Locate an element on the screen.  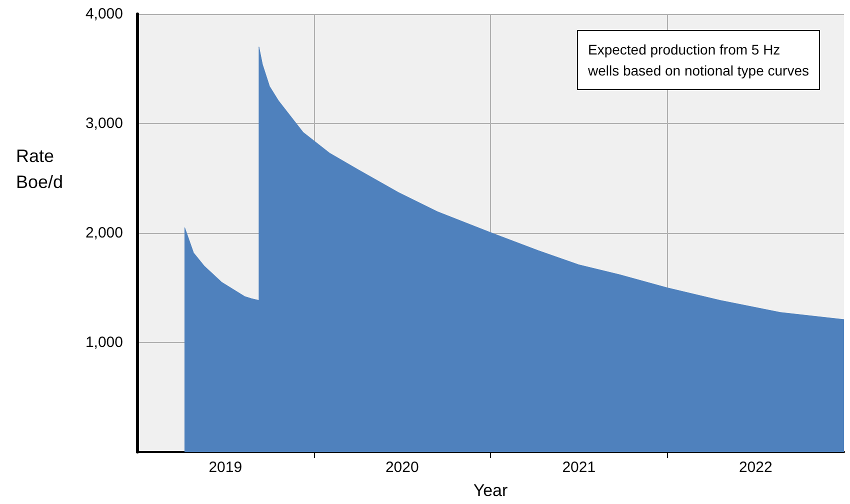
y-axis-title: Rate Boe/d is located at coordinates (40, 169).